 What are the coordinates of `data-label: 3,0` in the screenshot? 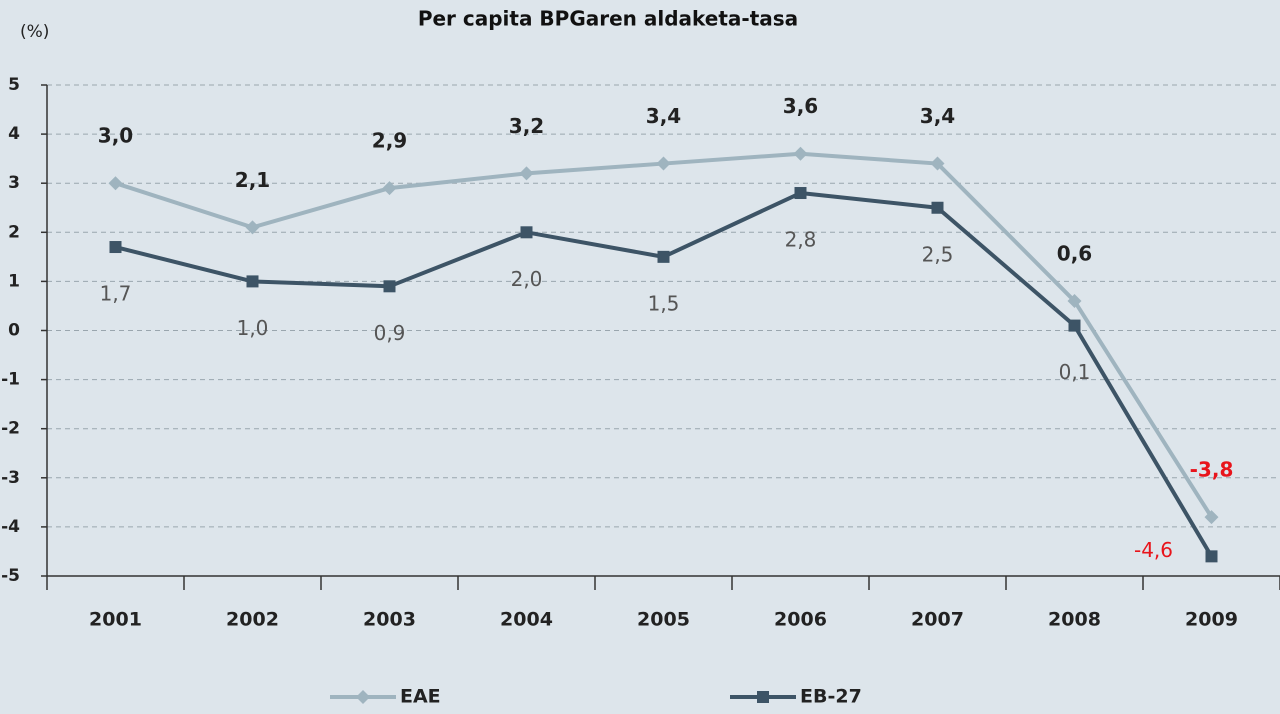 It's located at (115, 136).